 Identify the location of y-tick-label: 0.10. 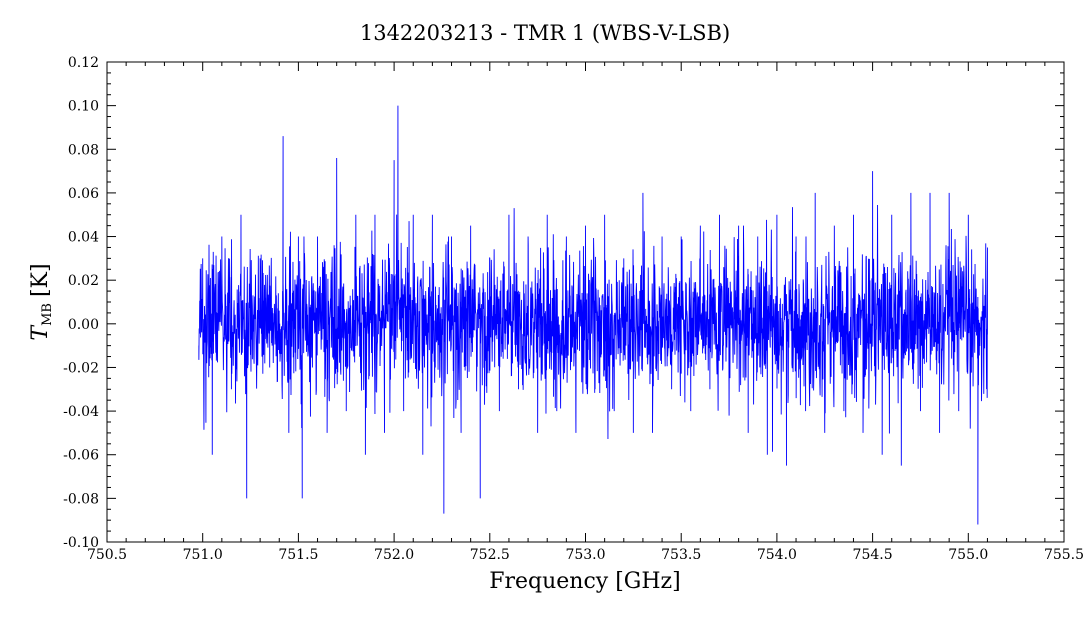
(83, 107).